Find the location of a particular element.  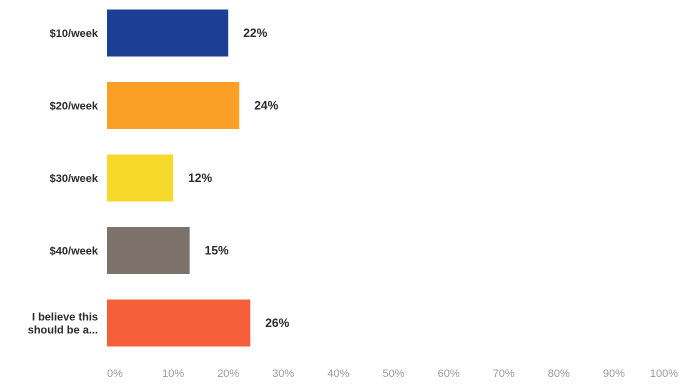

data-label-1: 22% is located at coordinates (255, 33).